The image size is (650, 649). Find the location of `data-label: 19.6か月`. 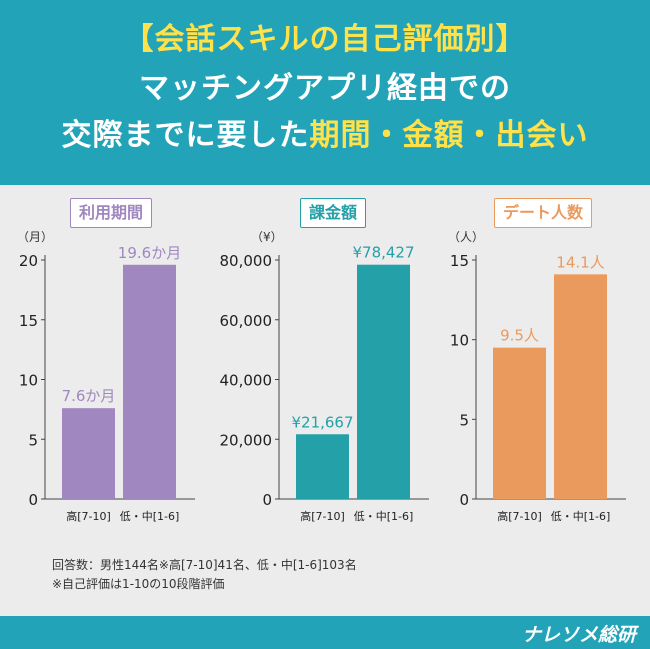

data-label: 19.6か月 is located at coordinates (149, 253).